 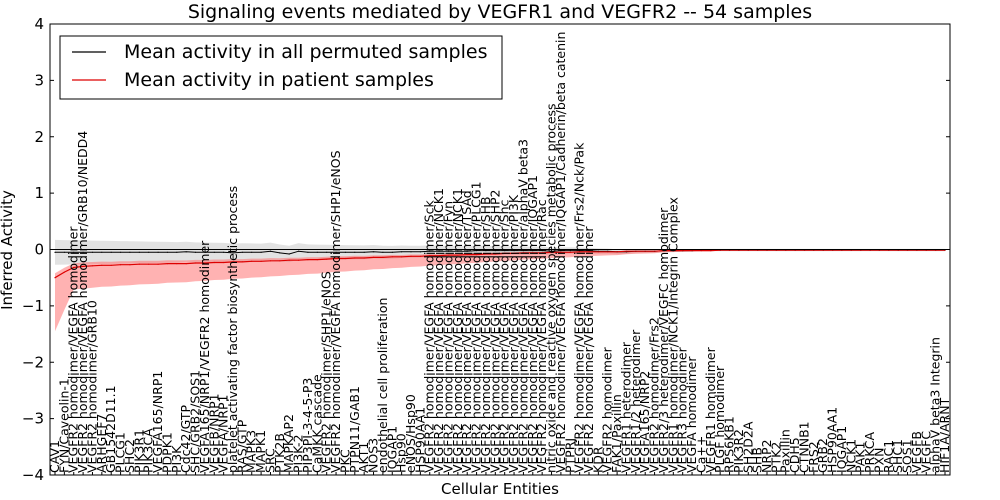 What do you see at coordinates (270, 460) in the screenshot?
I see `x-tick-label: SRC` at bounding box center [270, 460].